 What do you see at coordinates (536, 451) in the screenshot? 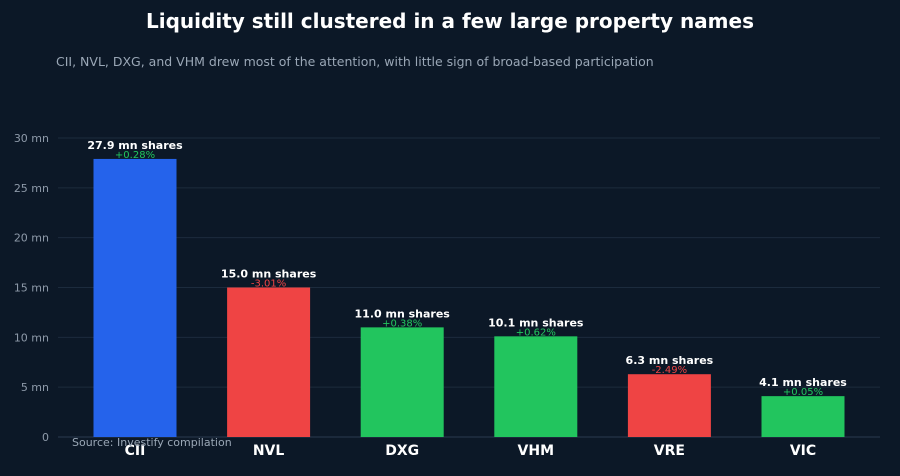
I see `x-tick-label: VHM` at bounding box center [536, 451].